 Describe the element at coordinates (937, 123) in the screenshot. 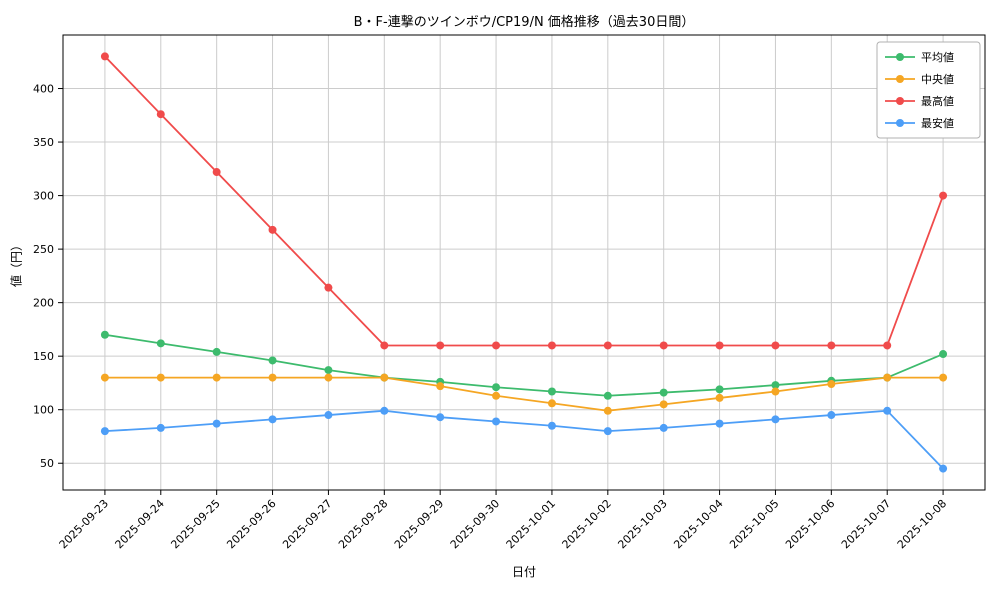

I see `legend-label-min: 最安値` at that location.